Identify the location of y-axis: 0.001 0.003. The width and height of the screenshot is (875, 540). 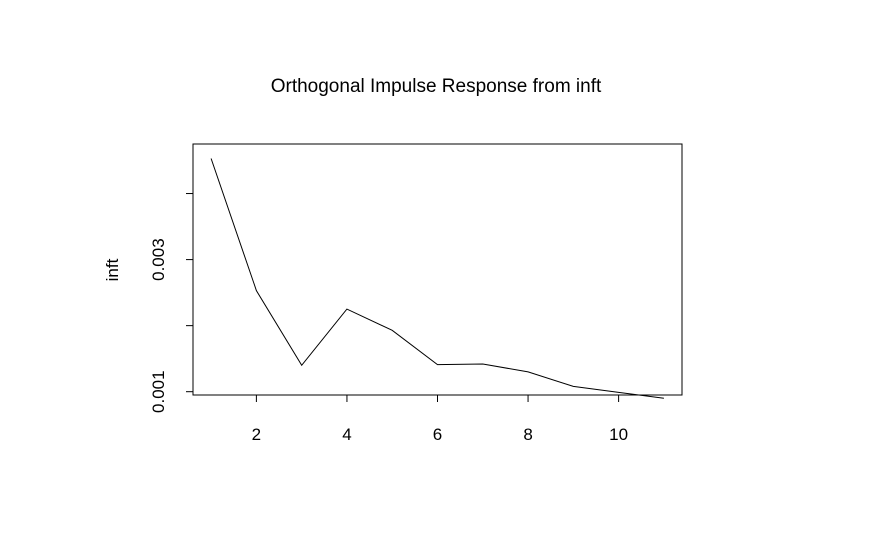
(171, 303).